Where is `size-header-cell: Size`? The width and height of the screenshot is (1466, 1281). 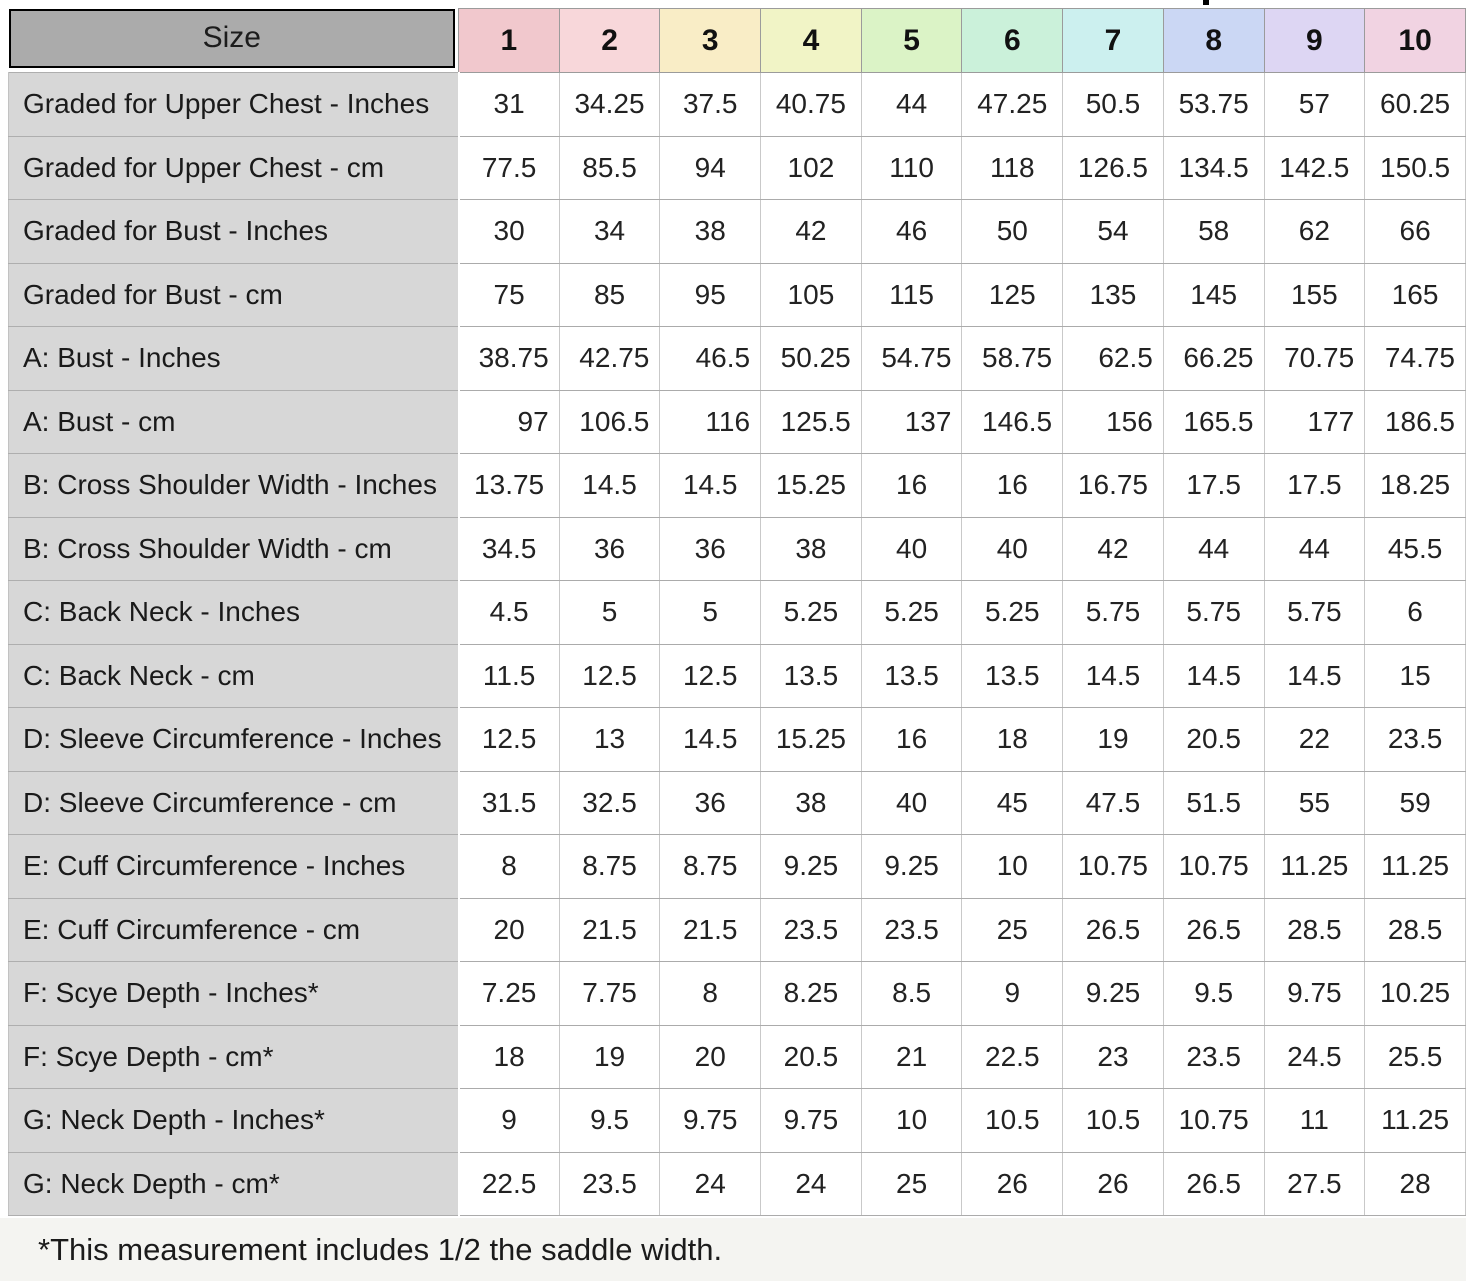 size-header-cell: Size is located at coordinates (233, 40).